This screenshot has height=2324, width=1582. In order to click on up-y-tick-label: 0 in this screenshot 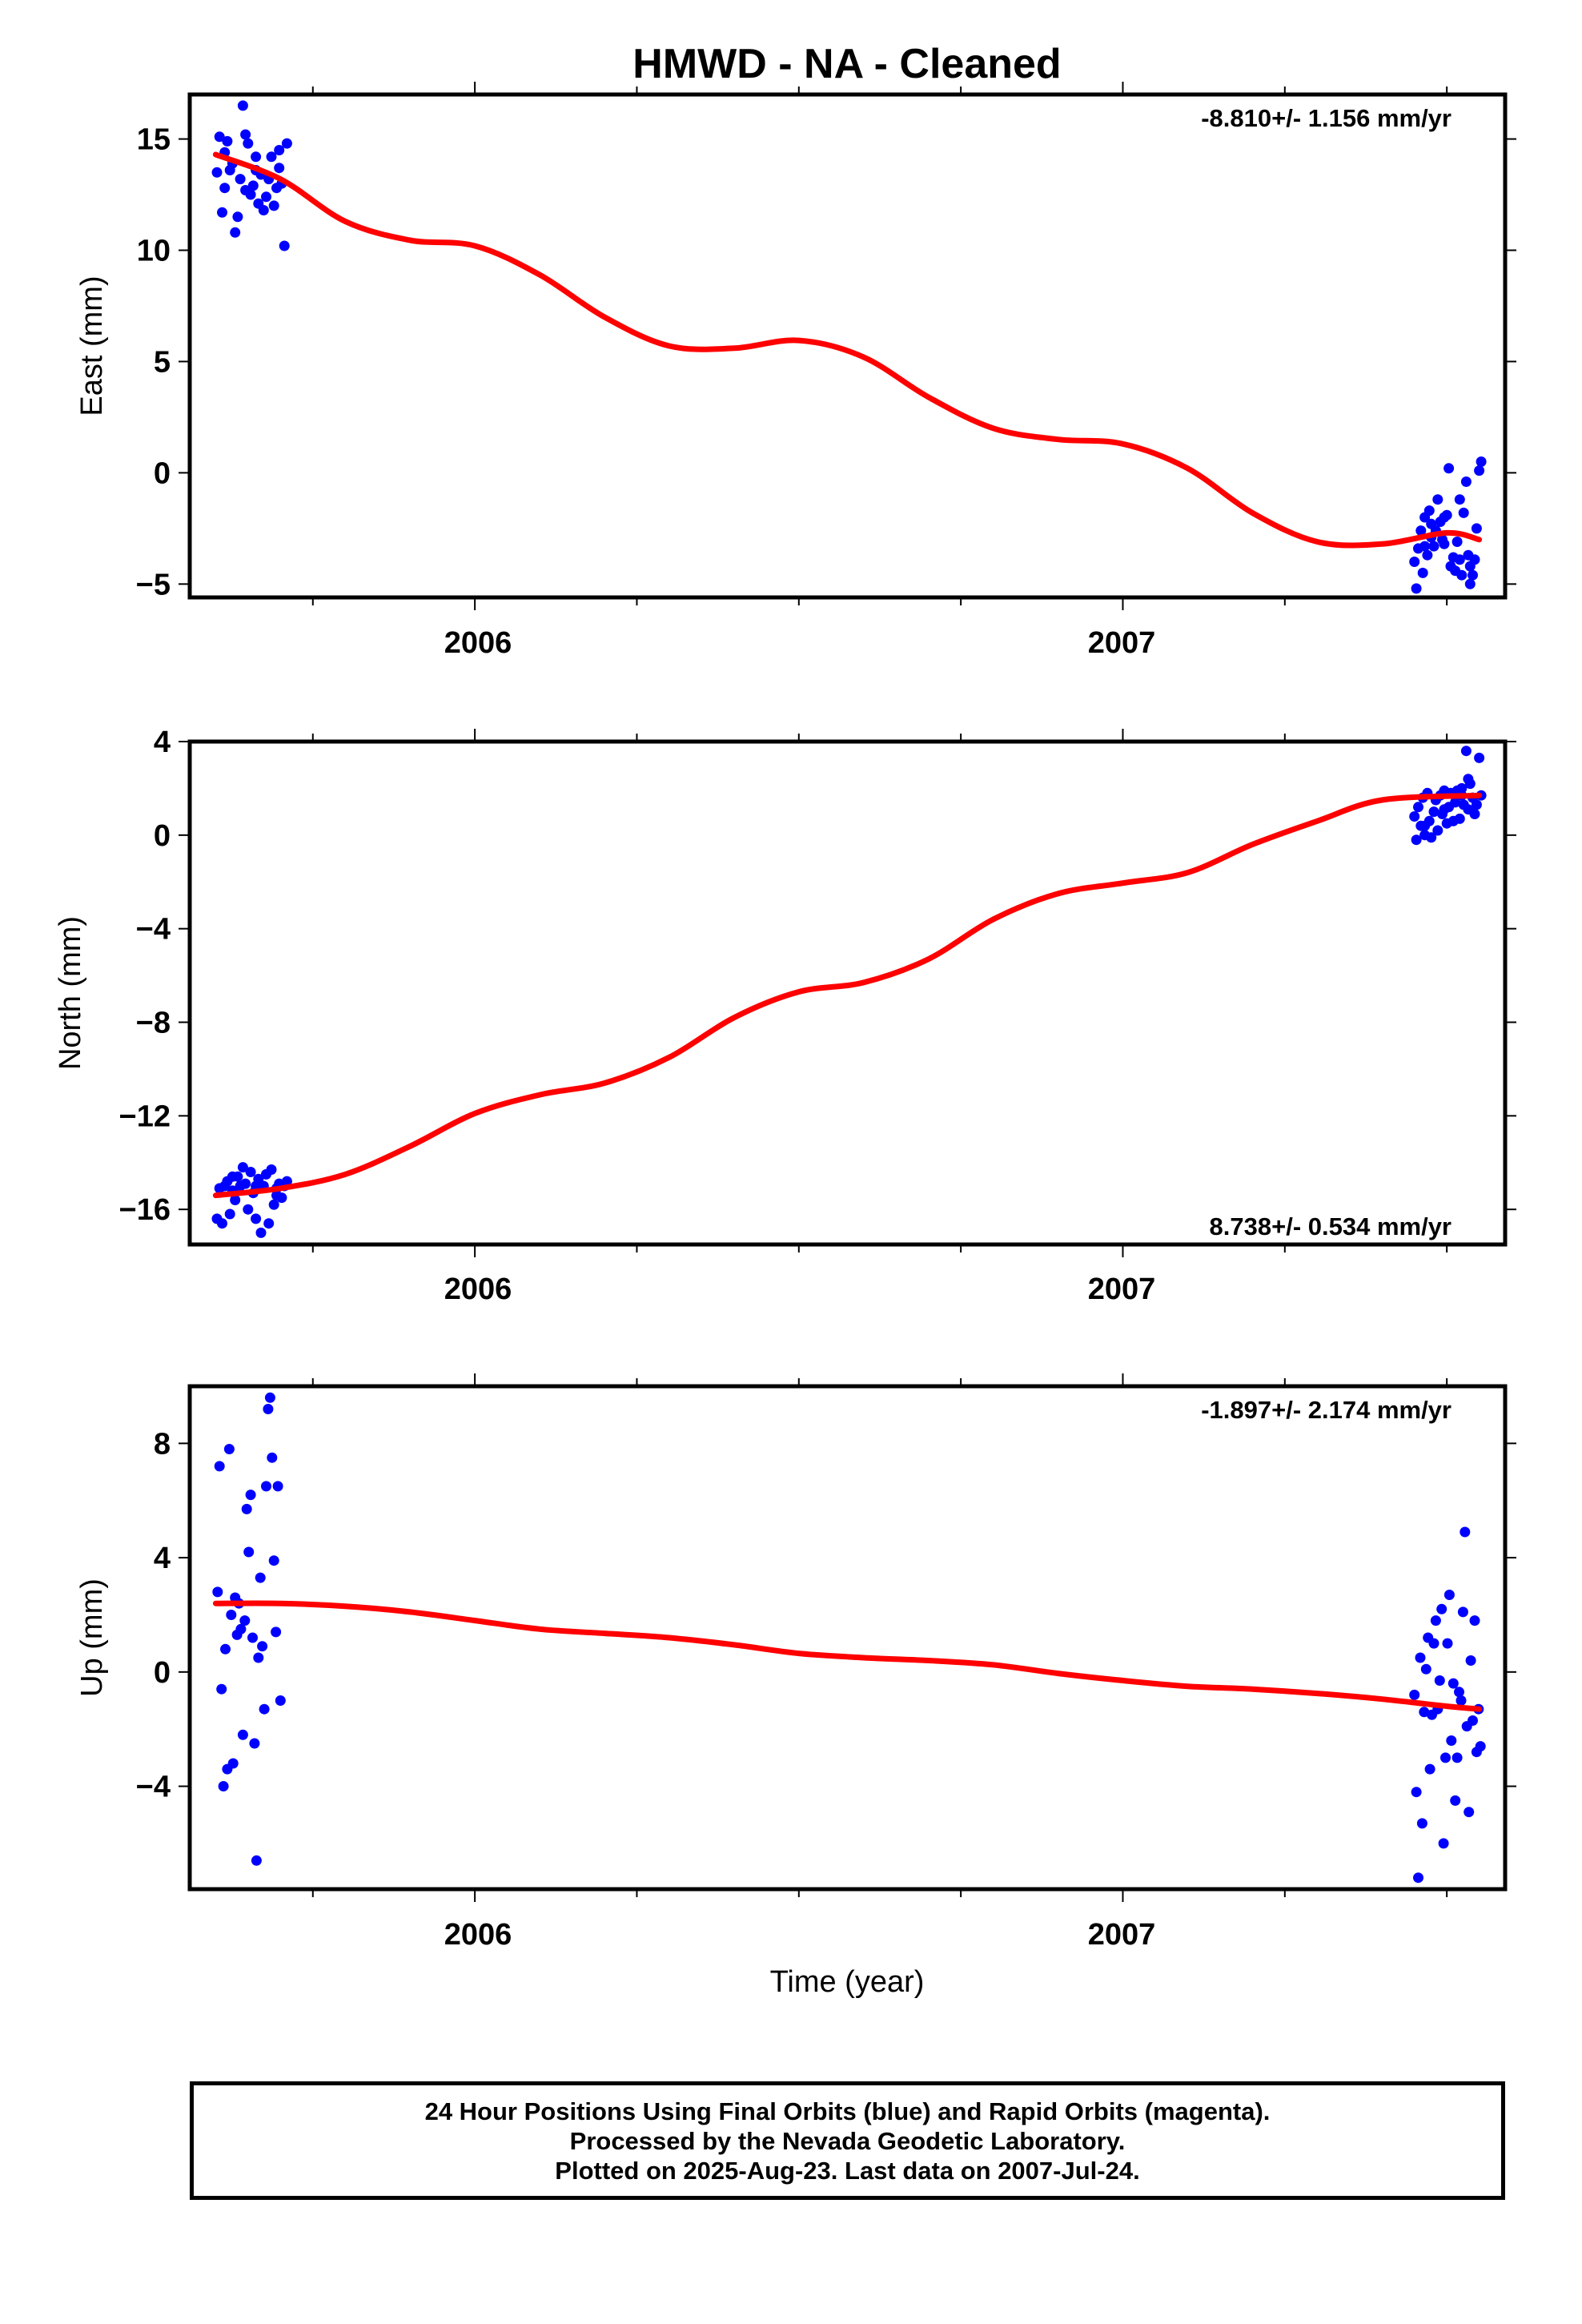, I will do `click(162, 1673)`.